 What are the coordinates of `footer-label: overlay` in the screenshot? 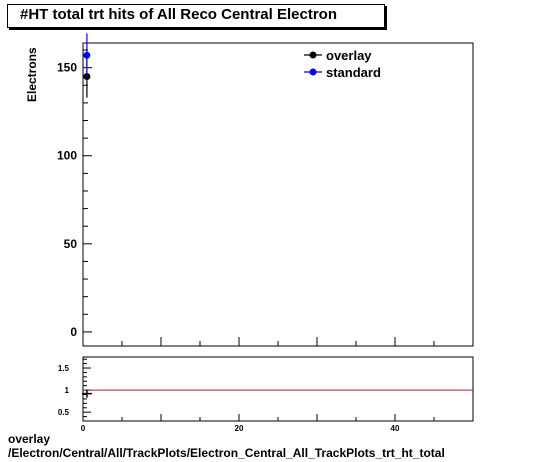 It's located at (29, 439).